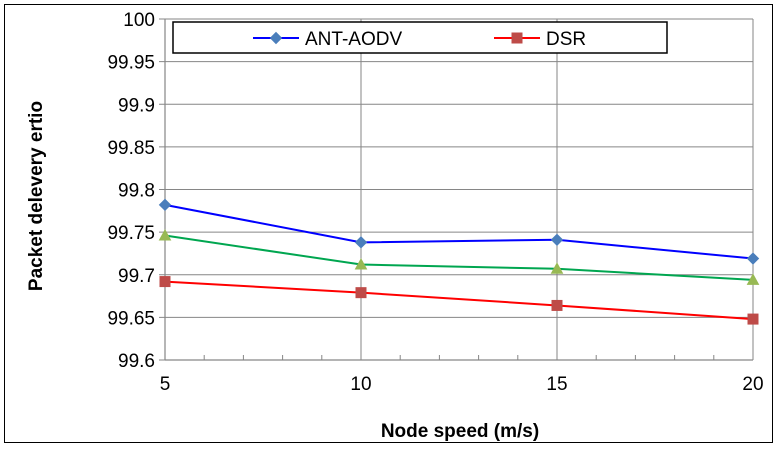 The image size is (779, 449). Describe the element at coordinates (353, 39) in the screenshot. I see `legend-label: ANT-AODV` at that location.